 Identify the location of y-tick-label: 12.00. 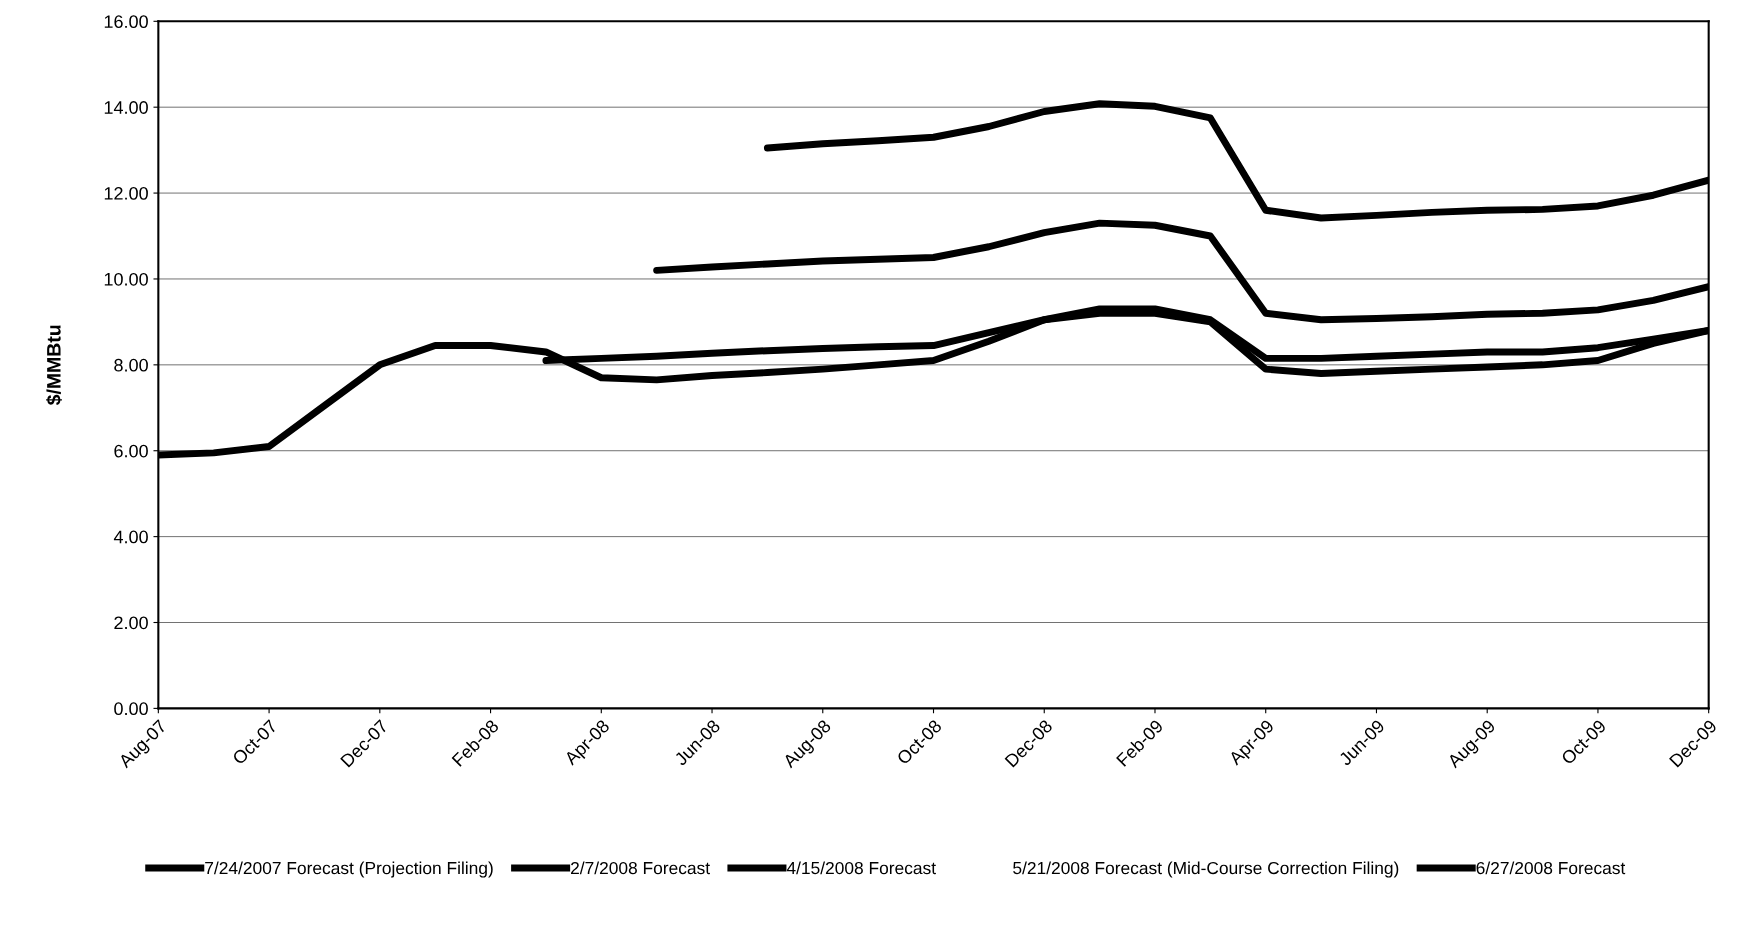
(126, 193).